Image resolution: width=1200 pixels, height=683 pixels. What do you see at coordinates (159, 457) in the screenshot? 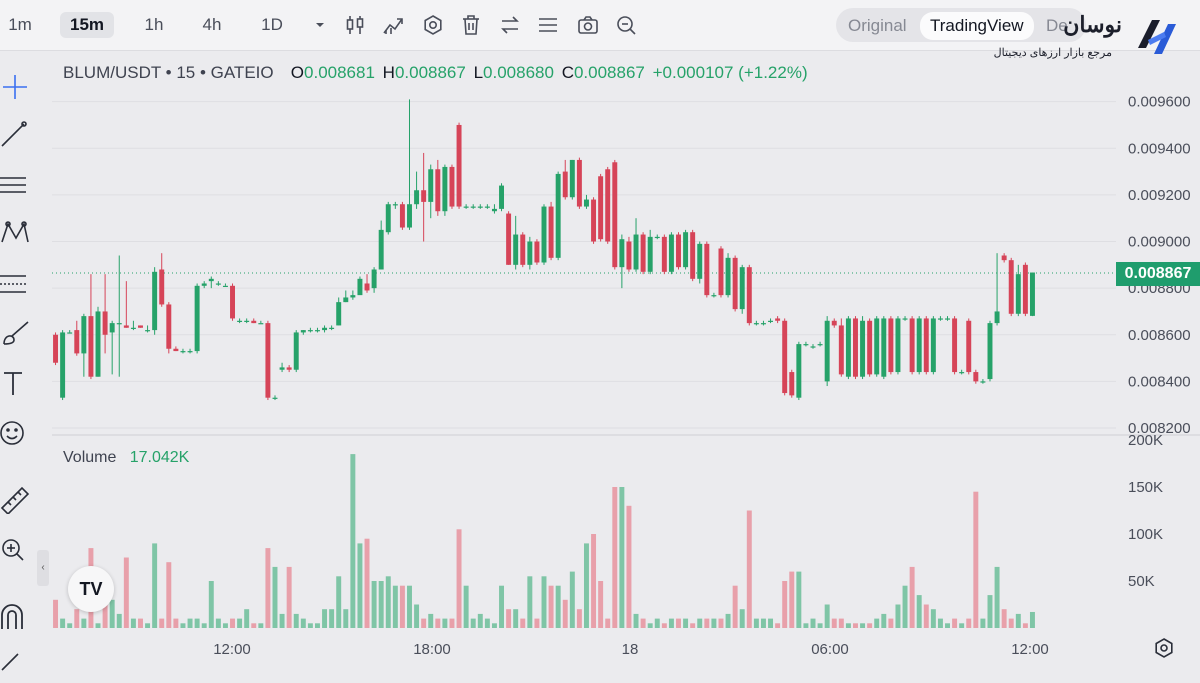
I see `volume-value: 17.042K` at bounding box center [159, 457].